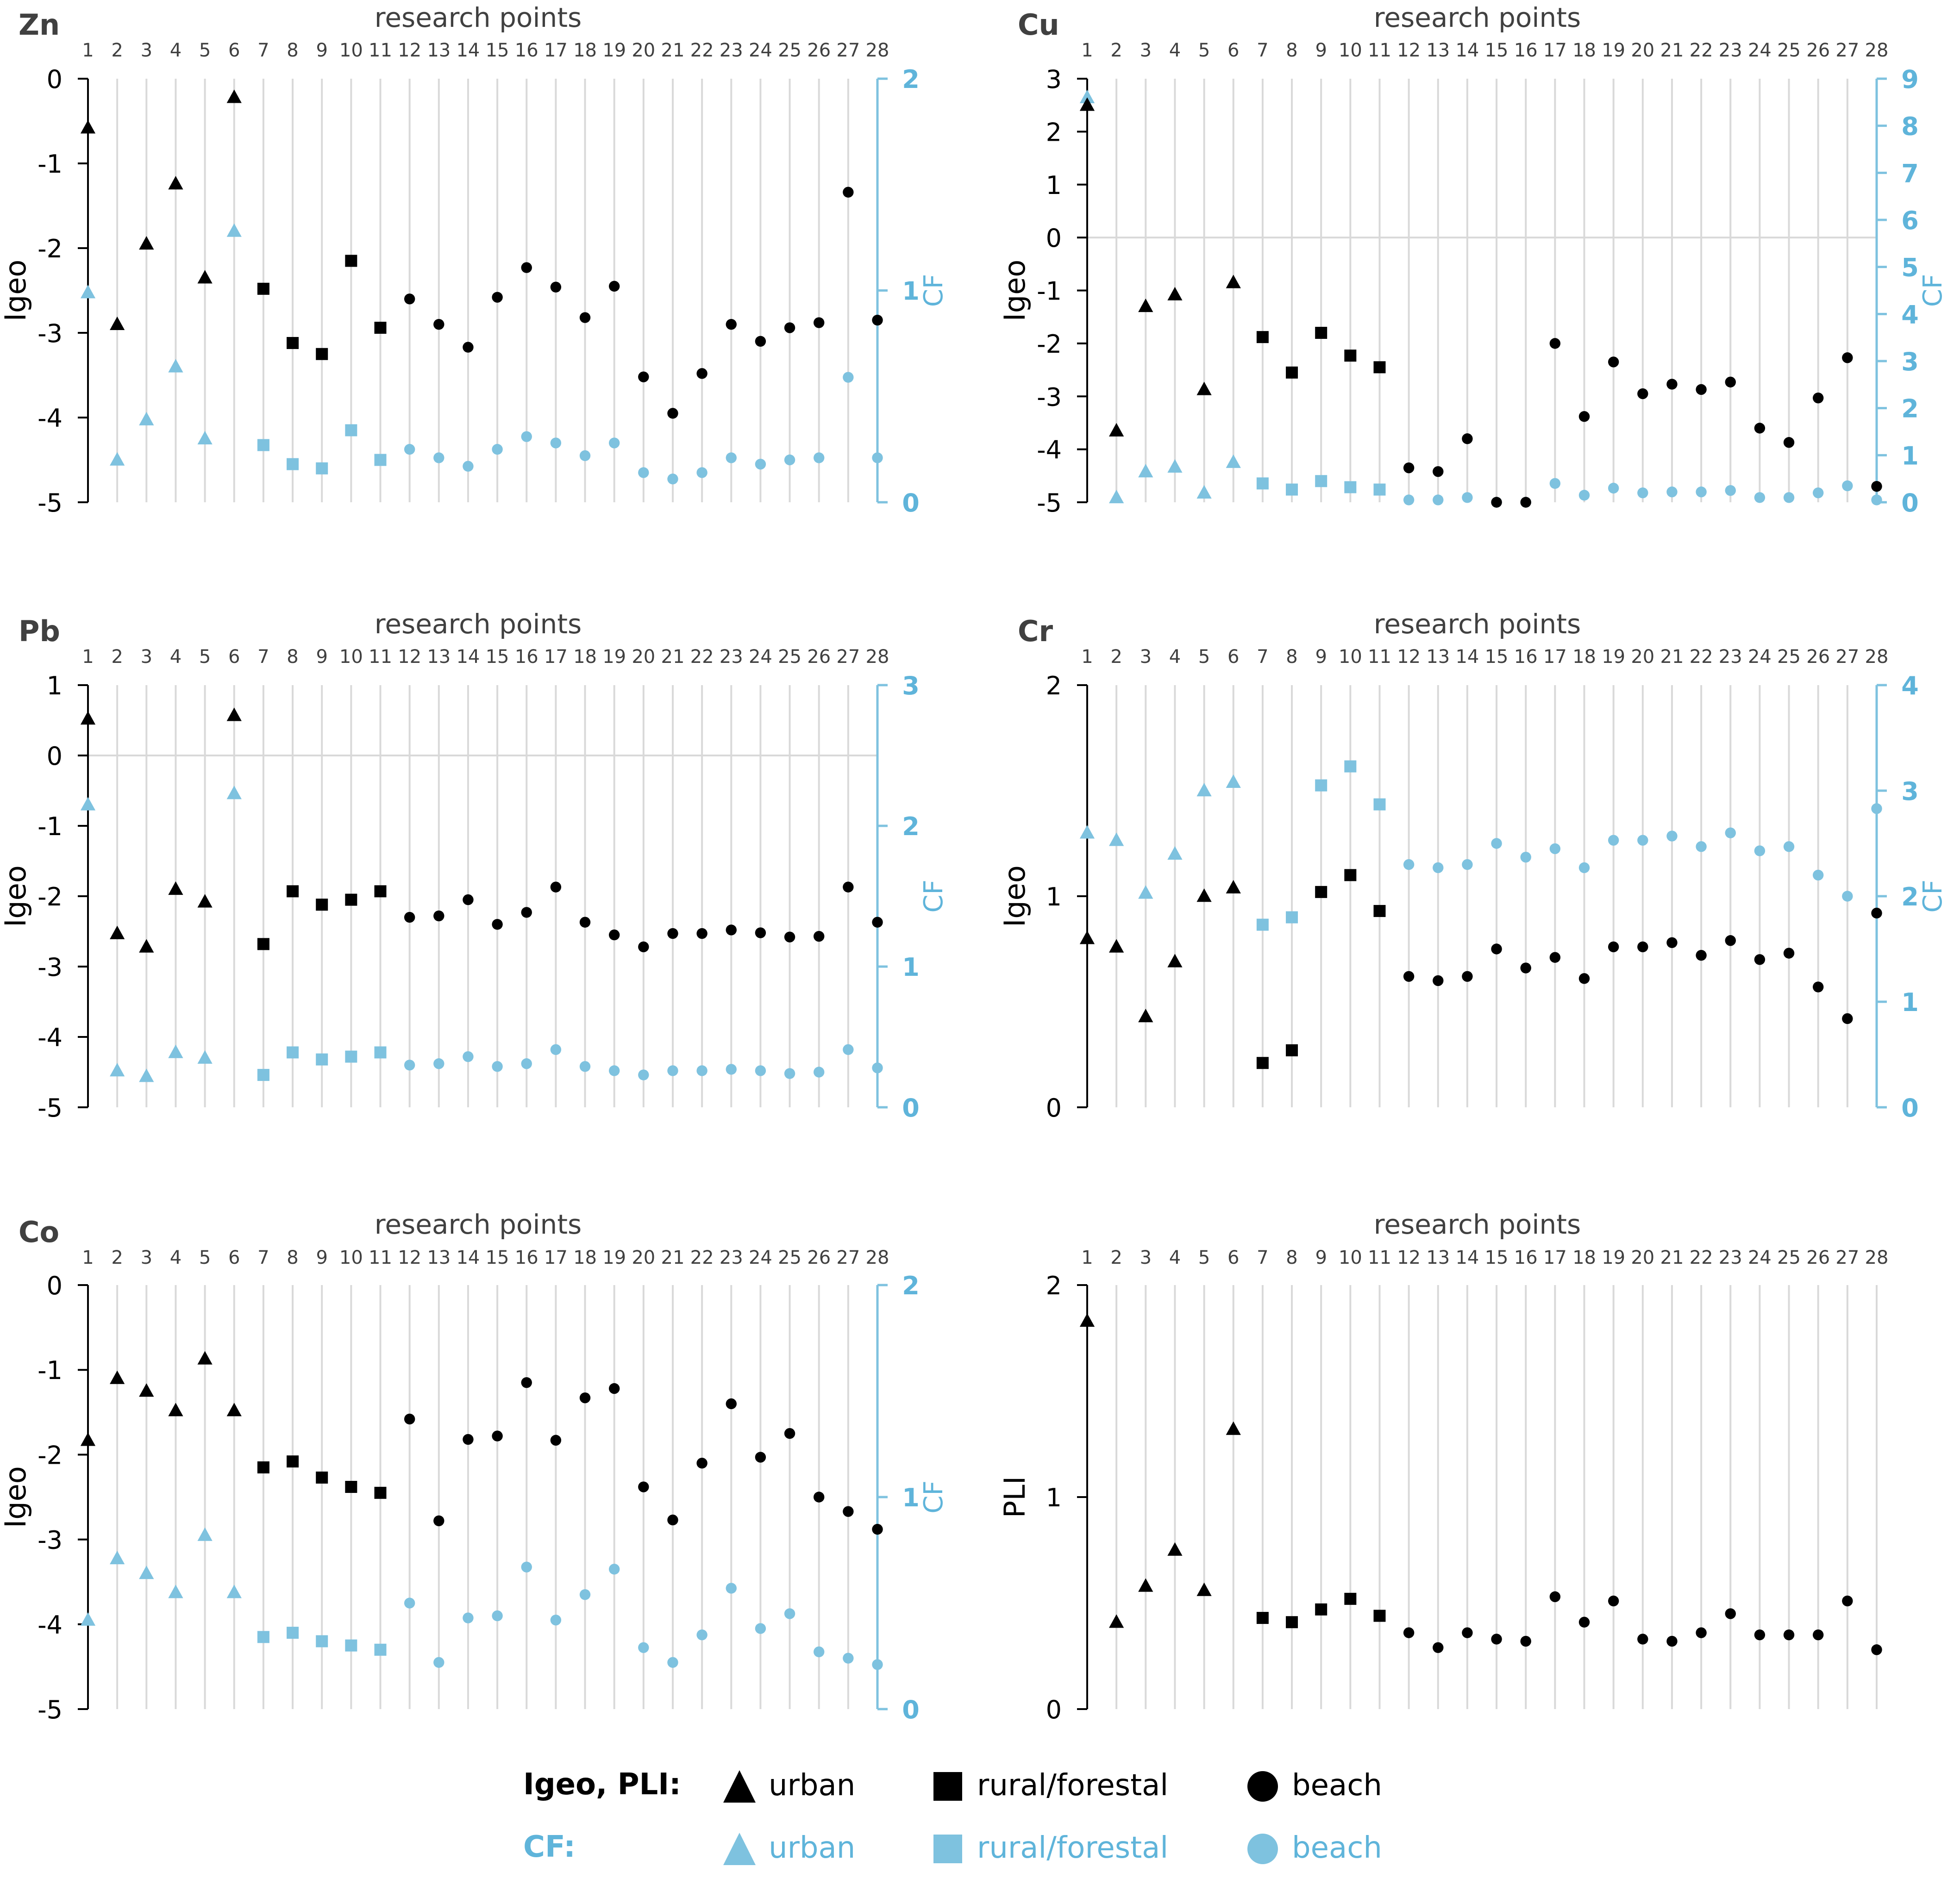 The image size is (1960, 1885). I want to click on cr-x-tick-label: 5, so click(1204, 657).